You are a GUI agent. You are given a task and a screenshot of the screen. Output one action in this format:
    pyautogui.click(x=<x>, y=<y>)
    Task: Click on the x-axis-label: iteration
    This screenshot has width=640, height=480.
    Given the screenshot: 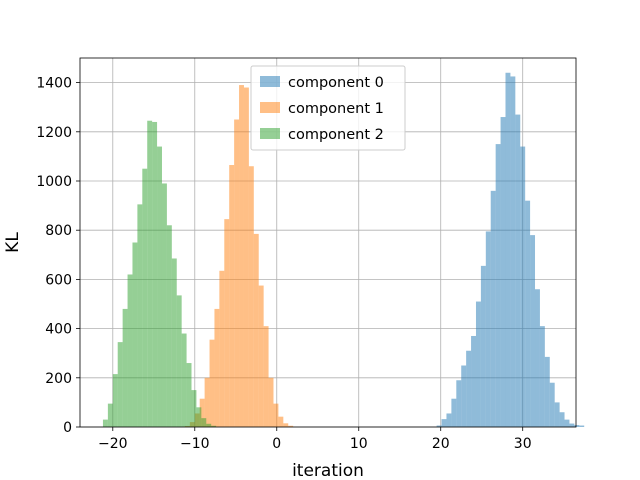 What is the action you would take?
    pyautogui.click(x=328, y=470)
    